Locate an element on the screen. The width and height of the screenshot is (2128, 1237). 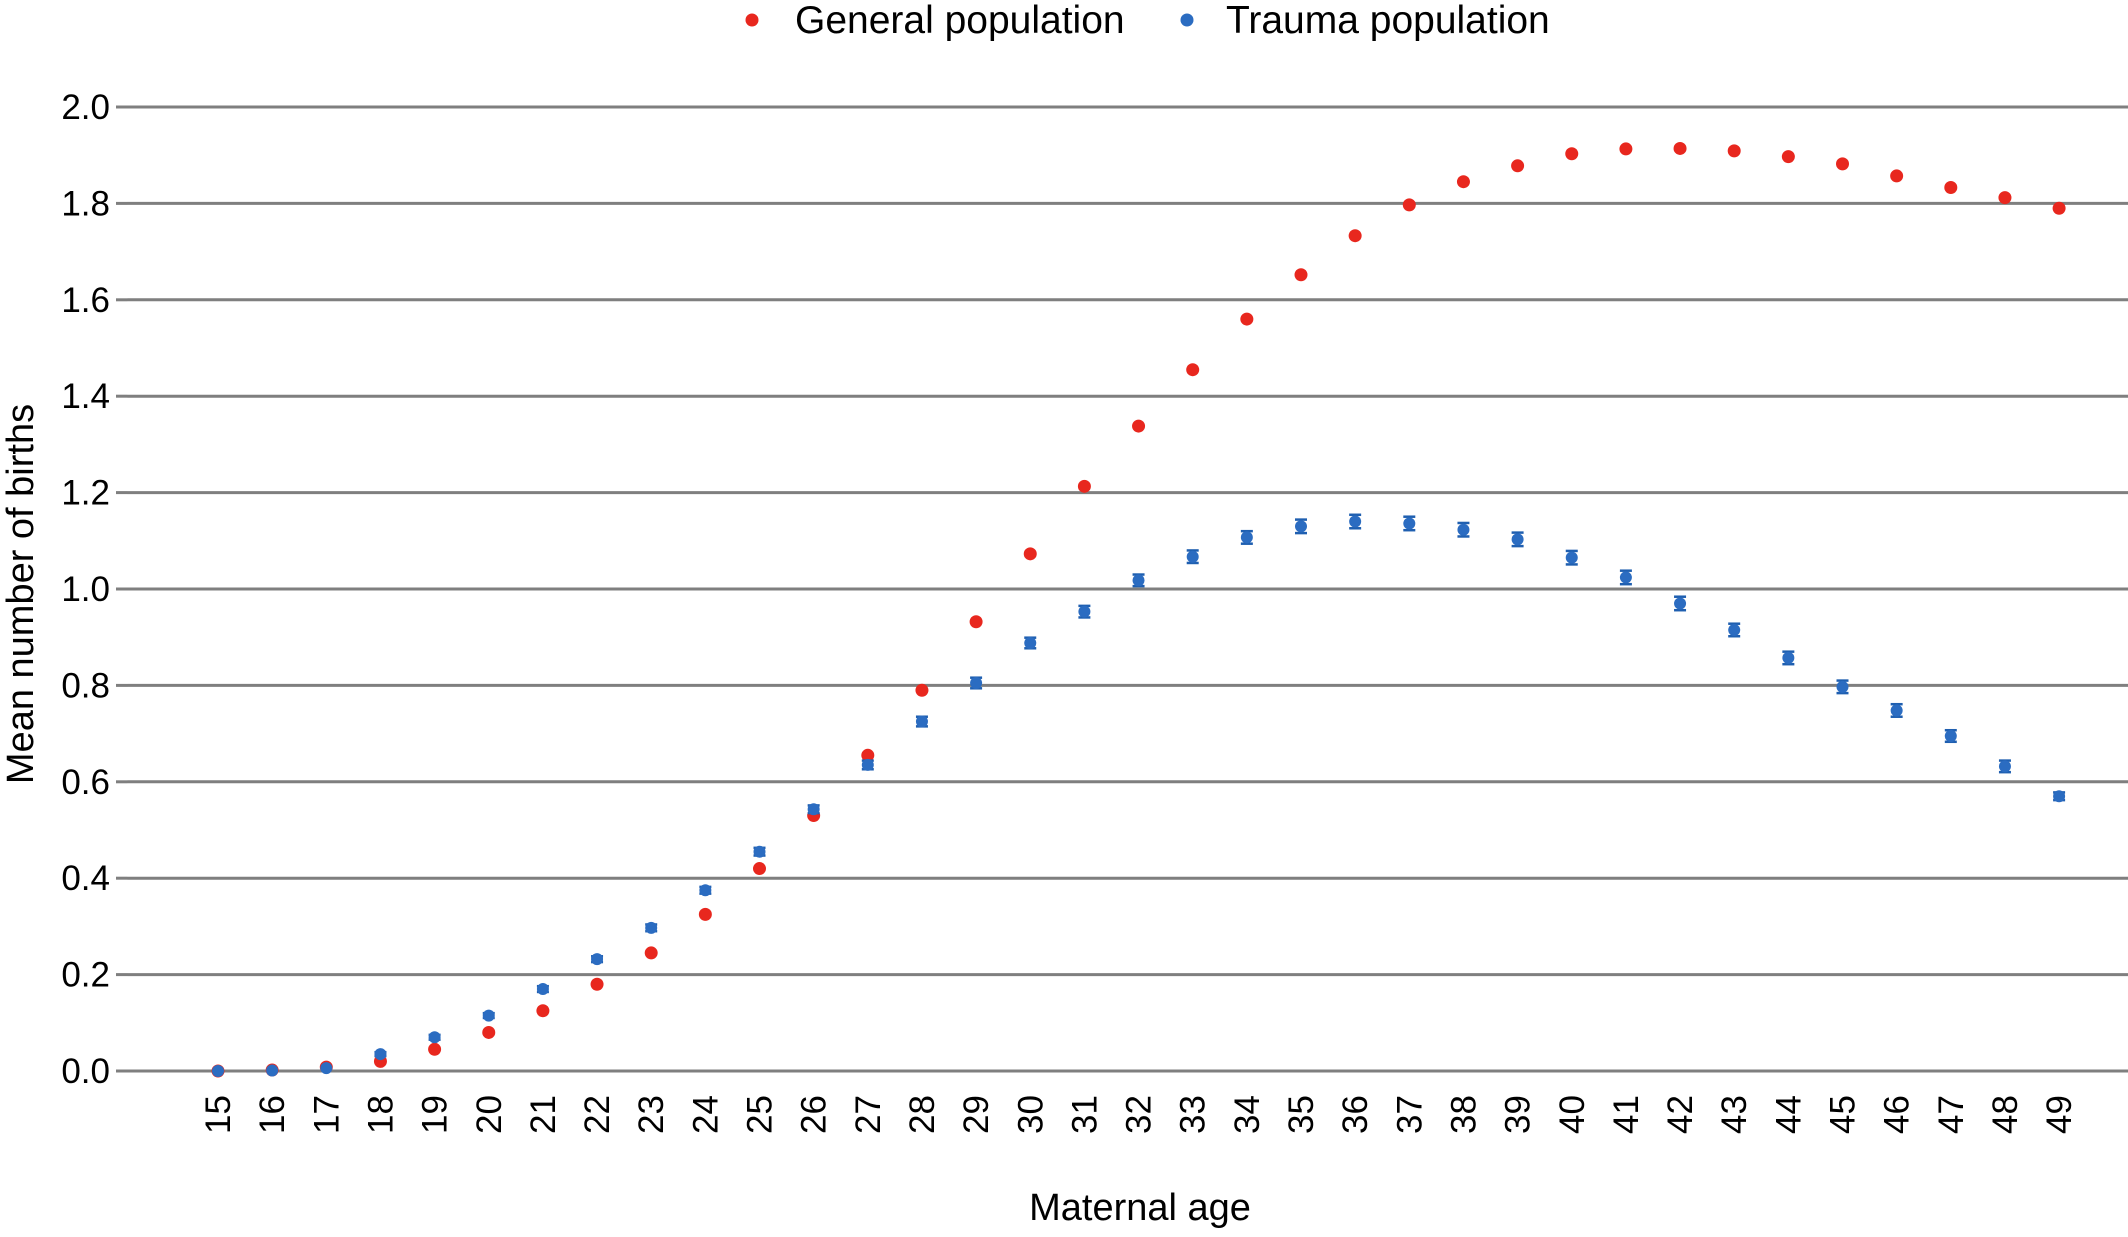
x-tick-label: 47 is located at coordinates (1951, 1114).